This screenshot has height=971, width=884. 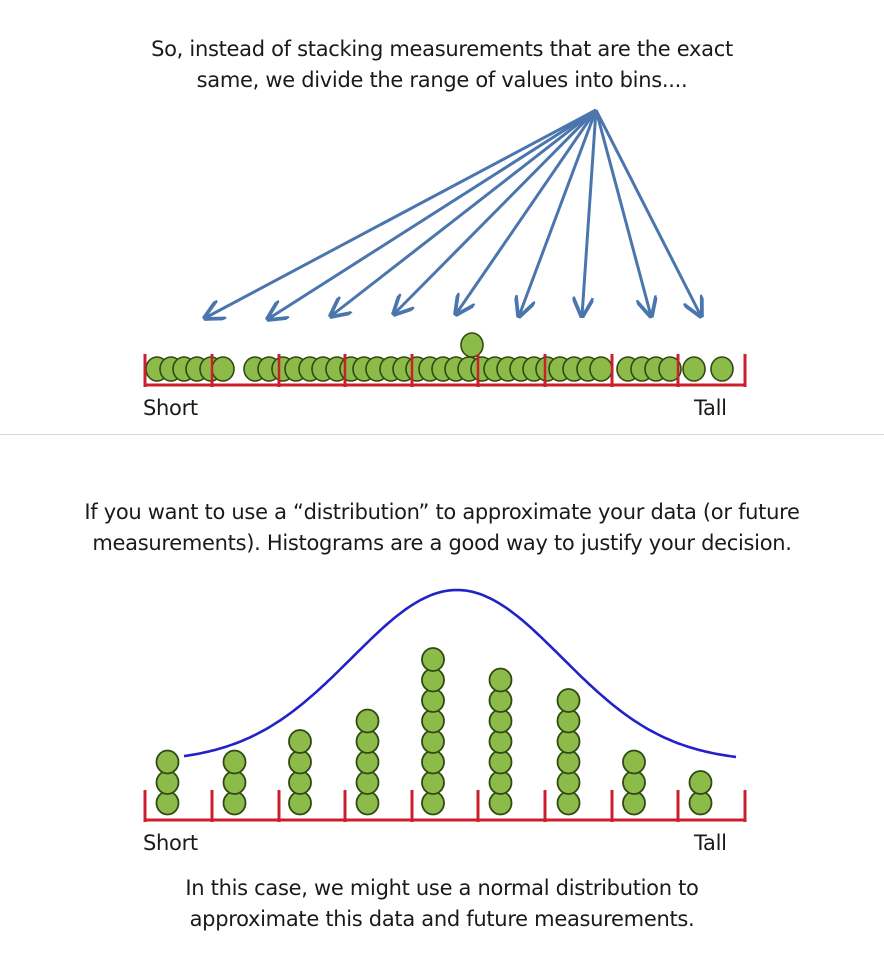 What do you see at coordinates (170, 408) in the screenshot?
I see `top-axis-short-label: Short` at bounding box center [170, 408].